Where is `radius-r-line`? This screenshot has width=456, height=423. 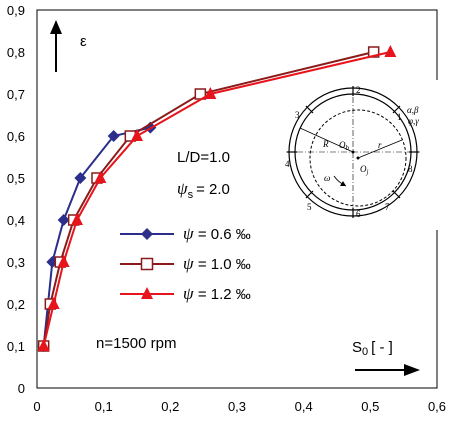
radius-r-line is located at coordinates (380, 149).